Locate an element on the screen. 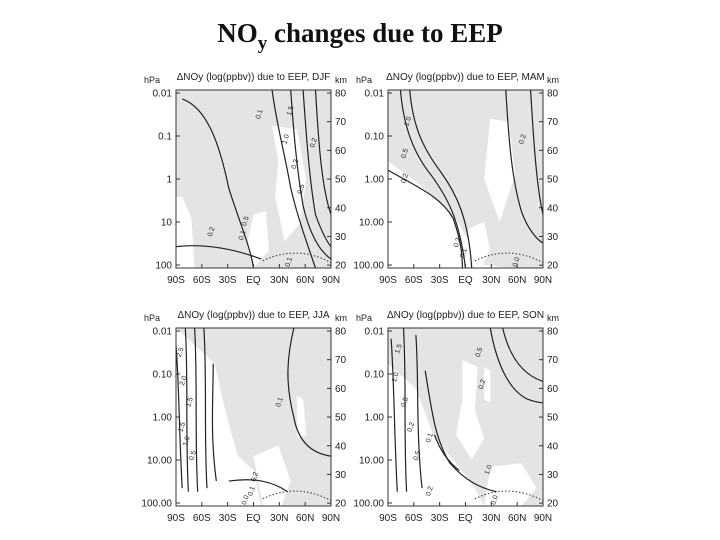 This screenshot has height=540, width=720. latitude-tick-label: 30N is located at coordinates (491, 280).